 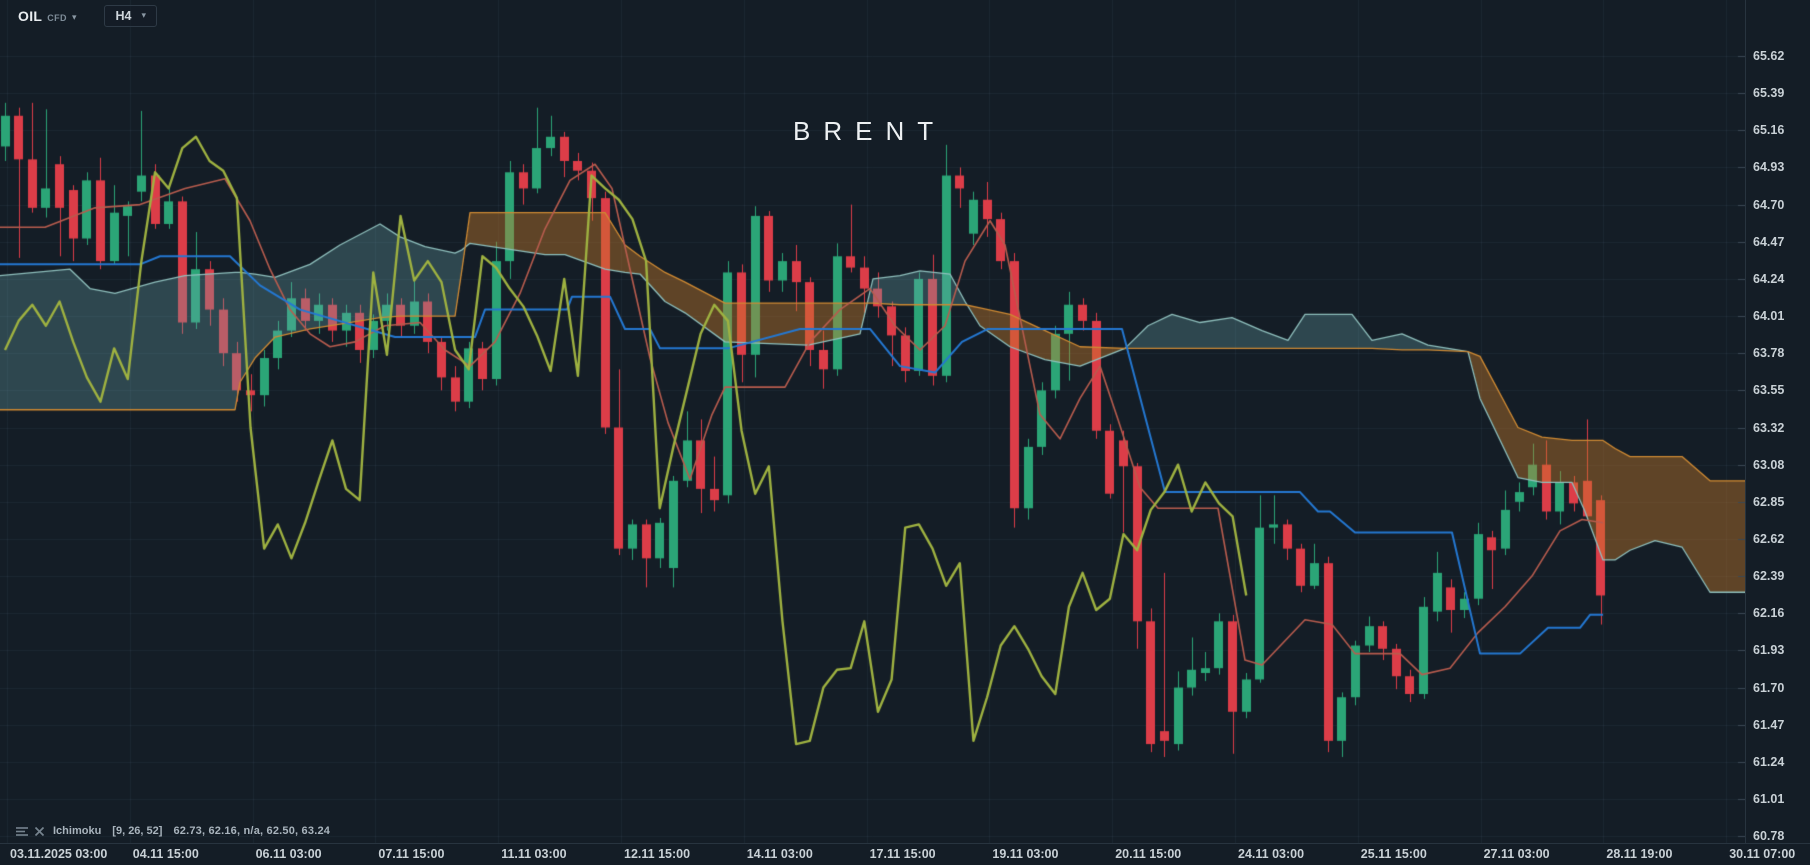 What do you see at coordinates (1769, 799) in the screenshot?
I see `price-axis-label: 61.01` at bounding box center [1769, 799].